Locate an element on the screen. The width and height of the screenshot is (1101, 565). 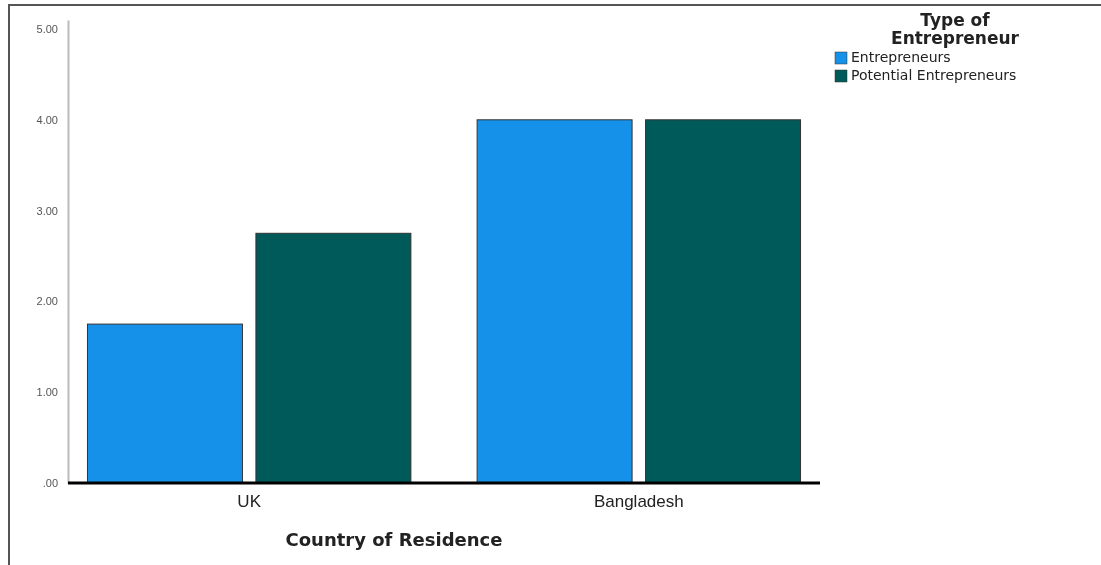
x-tick-label: UK is located at coordinates (249, 502).